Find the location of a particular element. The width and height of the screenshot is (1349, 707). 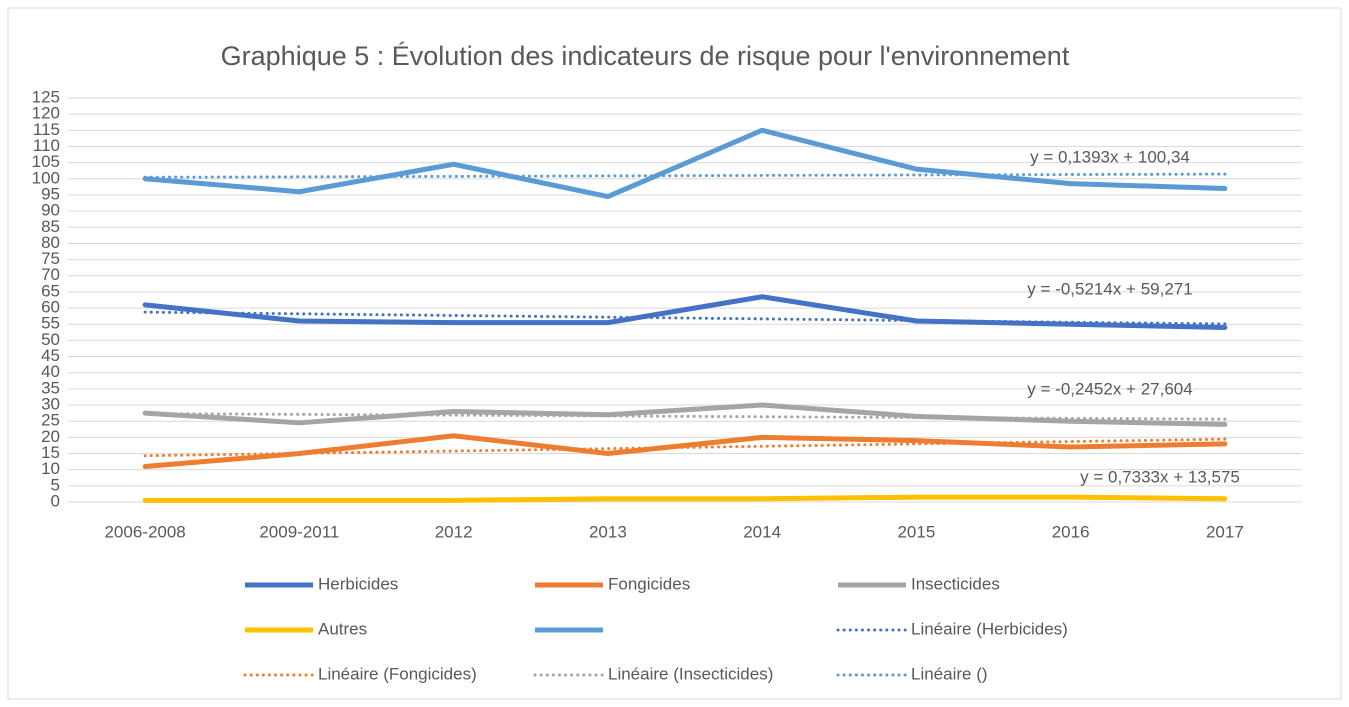

y-tick-label: 65 is located at coordinates (50, 290).